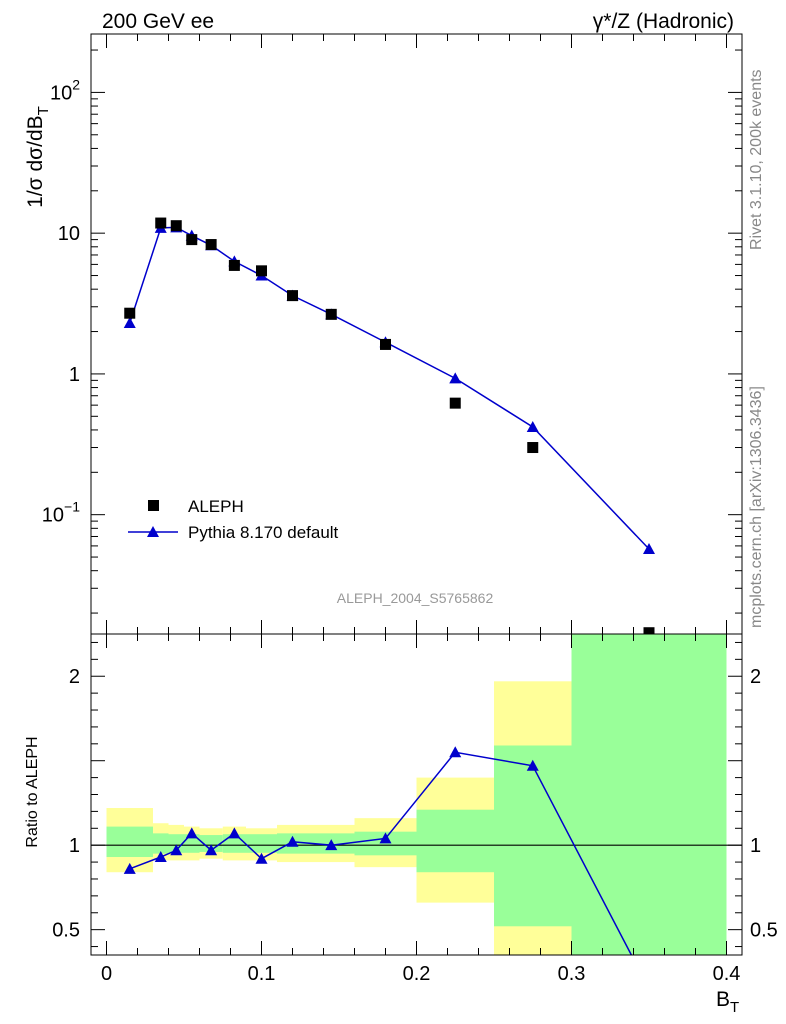 The height and width of the screenshot is (1024, 786). What do you see at coordinates (415, 598) in the screenshot?
I see `analysis-label: ALEPH_2004_S5765862` at bounding box center [415, 598].